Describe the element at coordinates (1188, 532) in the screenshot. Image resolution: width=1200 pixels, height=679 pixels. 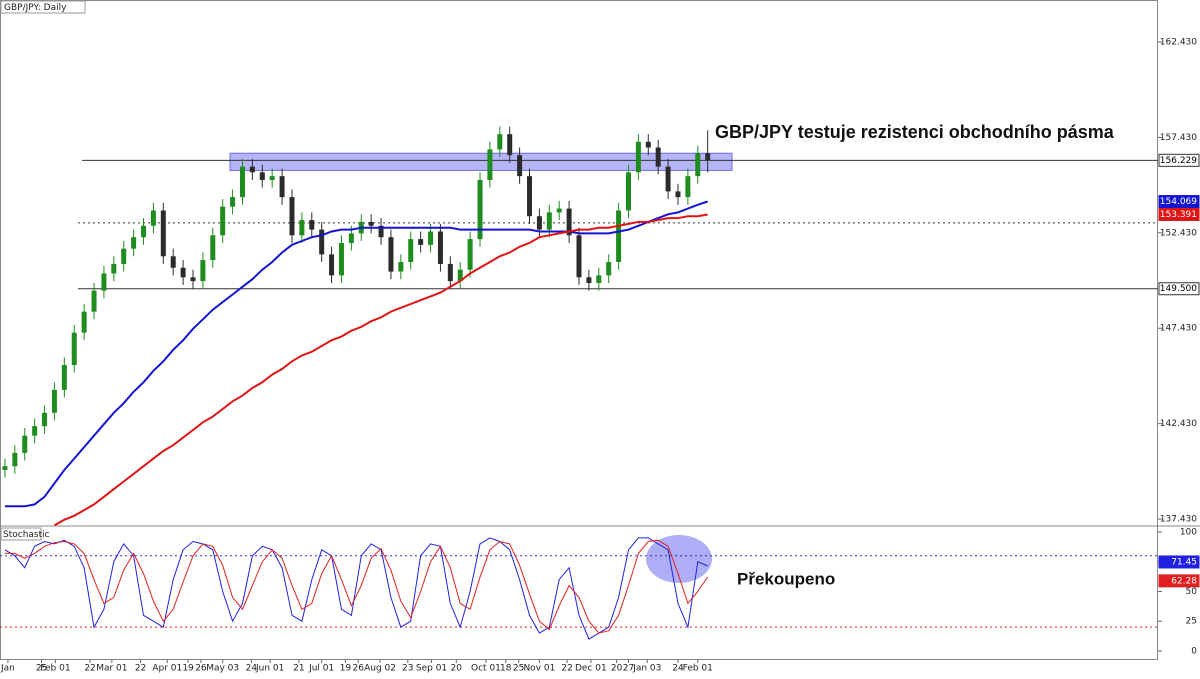
I see `y-tick-label: 100` at that location.